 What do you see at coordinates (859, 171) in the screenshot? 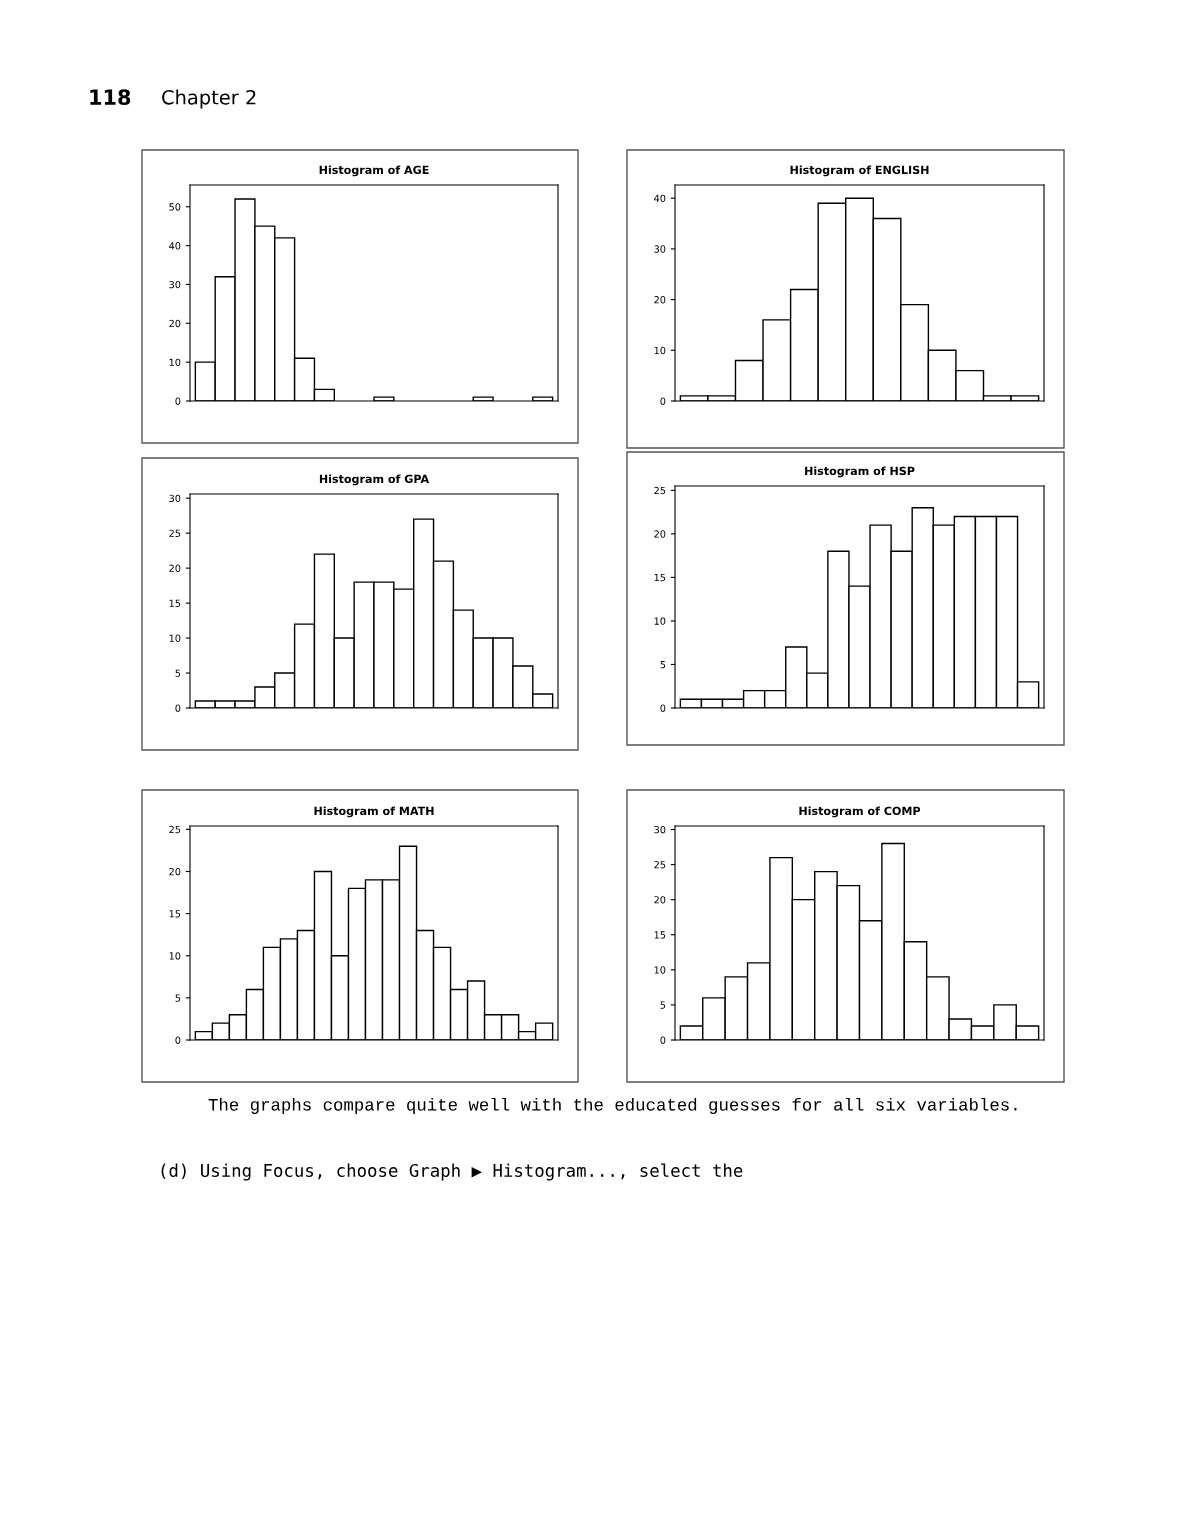
I see `chart-title: Histogram of ENGLISH` at bounding box center [859, 171].